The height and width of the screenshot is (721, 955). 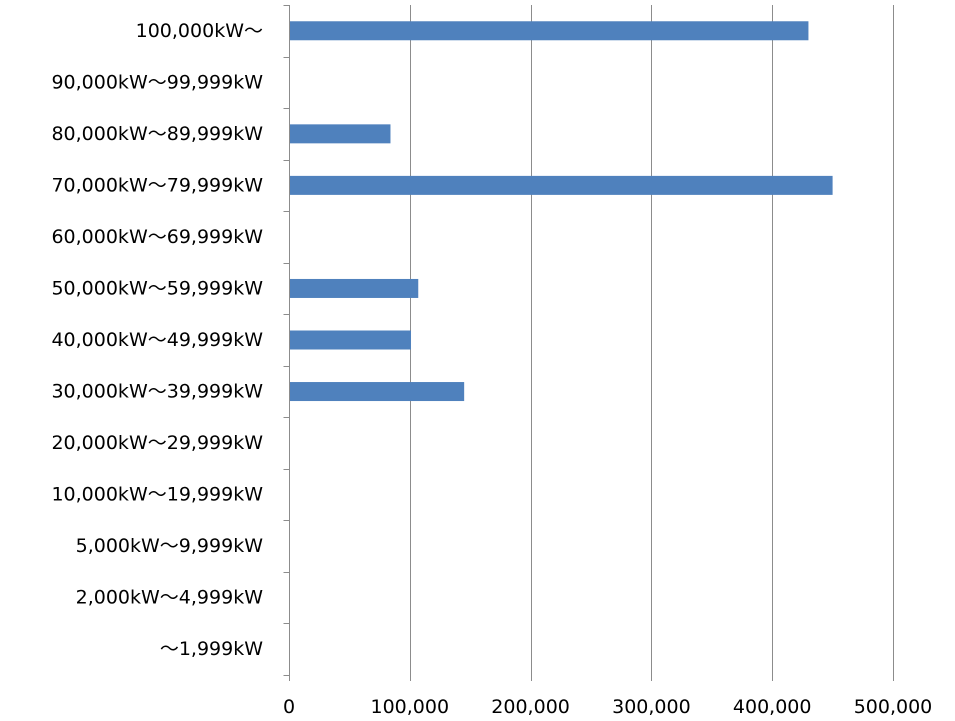 I want to click on x-tick-label-2: 200,000, so click(x=530, y=707).